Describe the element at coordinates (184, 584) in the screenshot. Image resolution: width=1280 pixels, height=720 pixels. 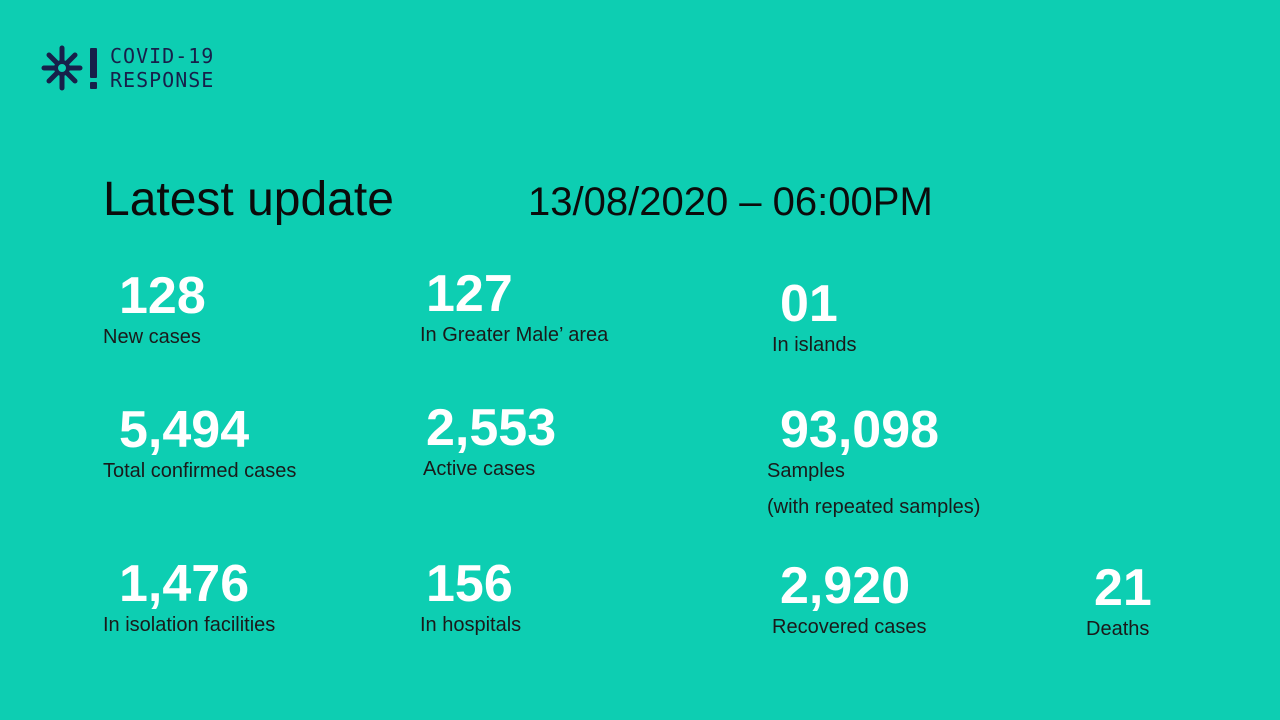
I see `stat-value: 1,476` at that location.